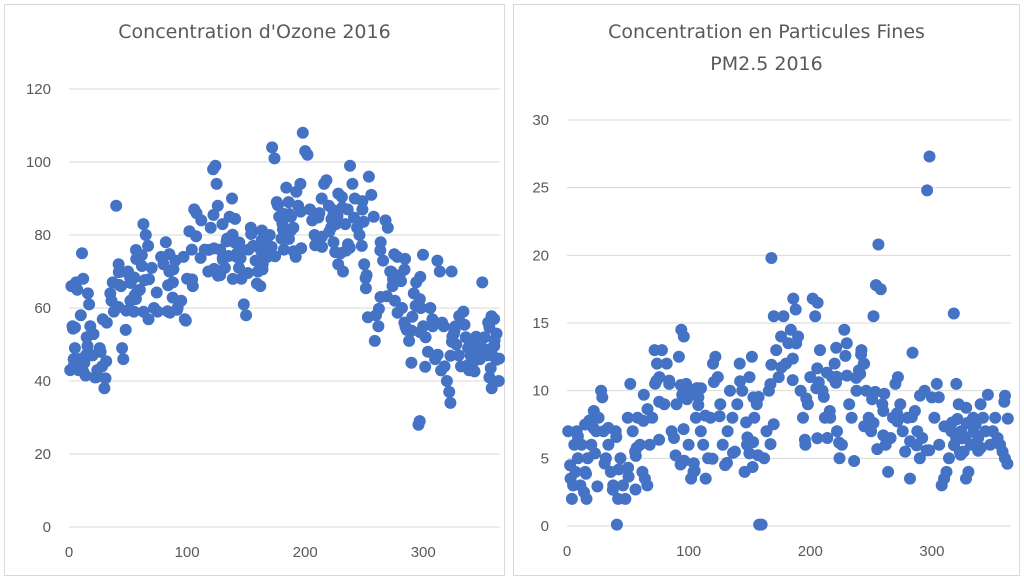 The image size is (1024, 582). I want to click on ozone-x-tick-label: 0, so click(69, 552).